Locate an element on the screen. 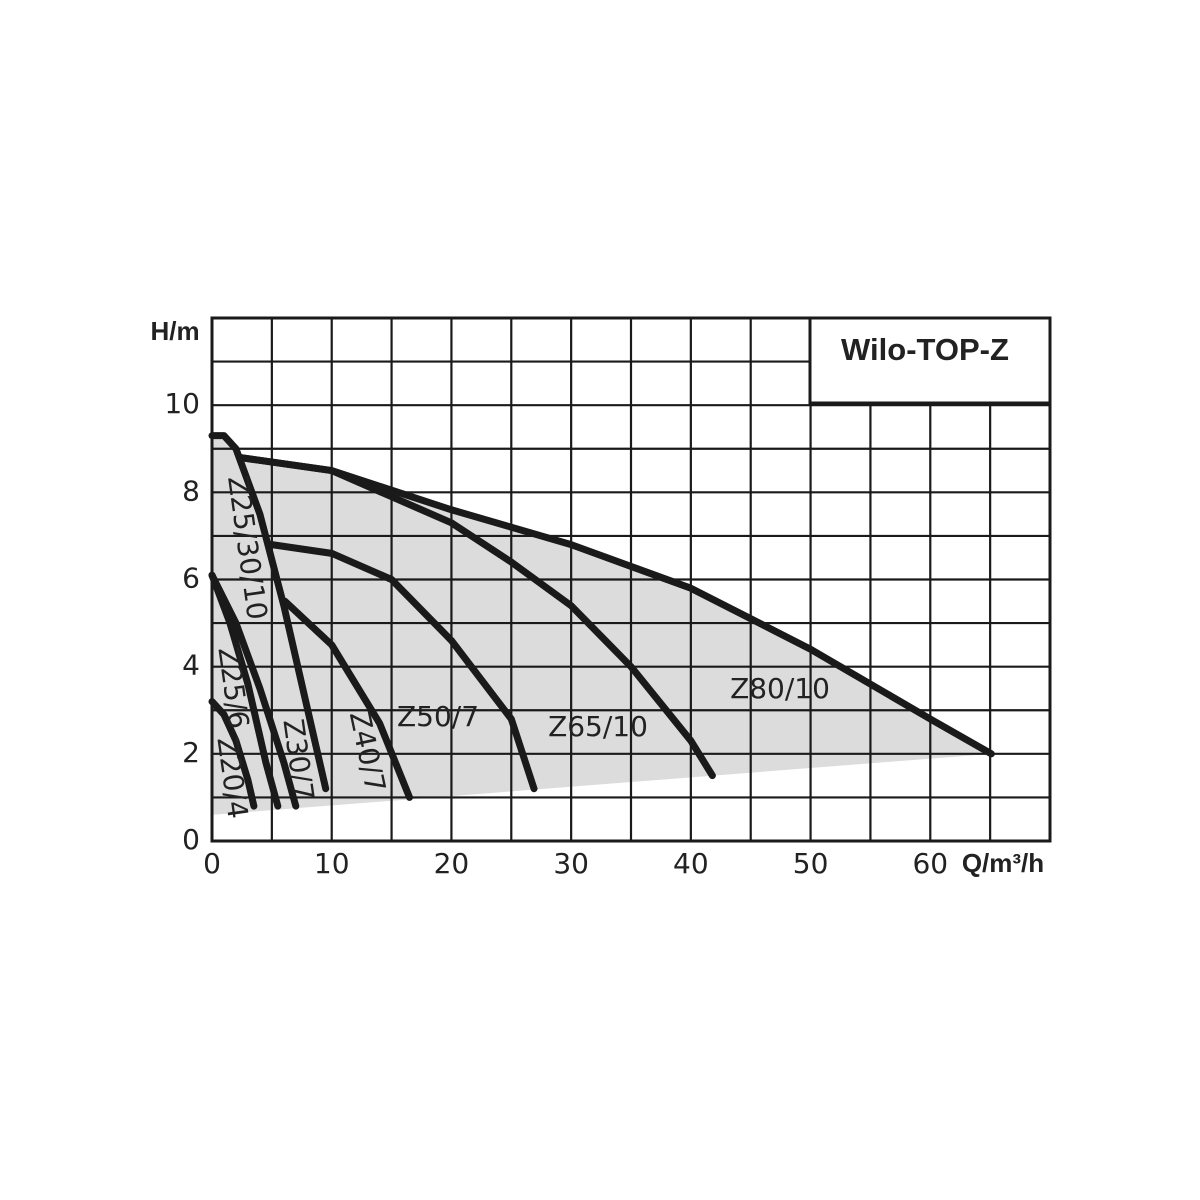 This screenshot has width=1200, height=1200. curve-label: Z80/10 is located at coordinates (780, 688).